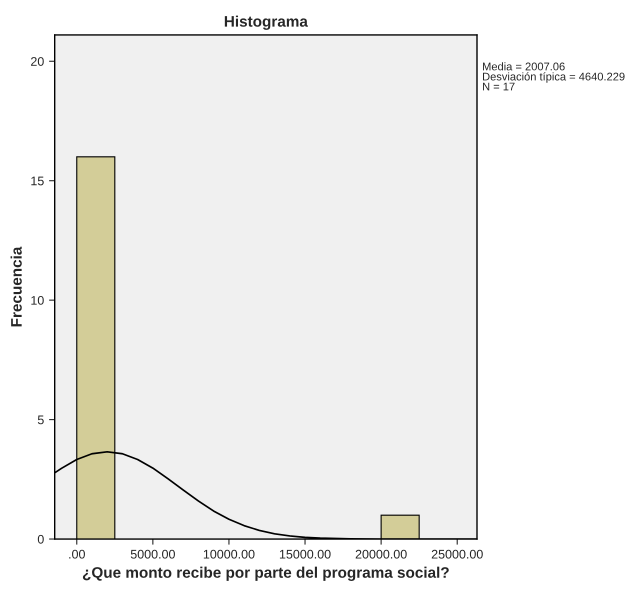 The width and height of the screenshot is (636, 593). I want to click on y-tick-label: 20, so click(37, 61).